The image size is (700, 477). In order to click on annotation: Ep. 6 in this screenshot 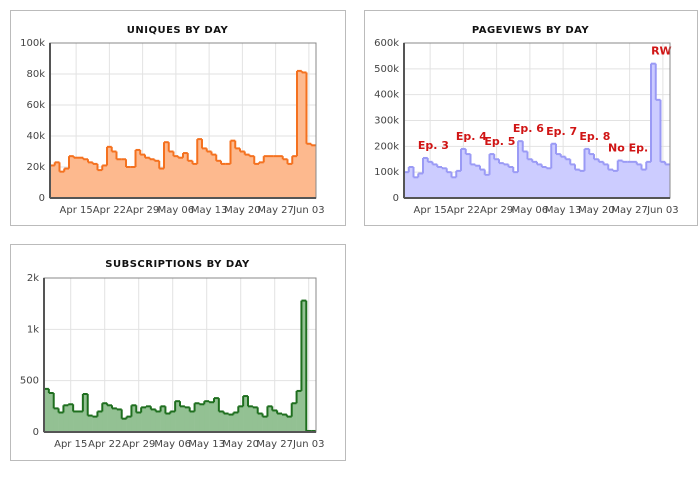, I will do `click(528, 128)`.